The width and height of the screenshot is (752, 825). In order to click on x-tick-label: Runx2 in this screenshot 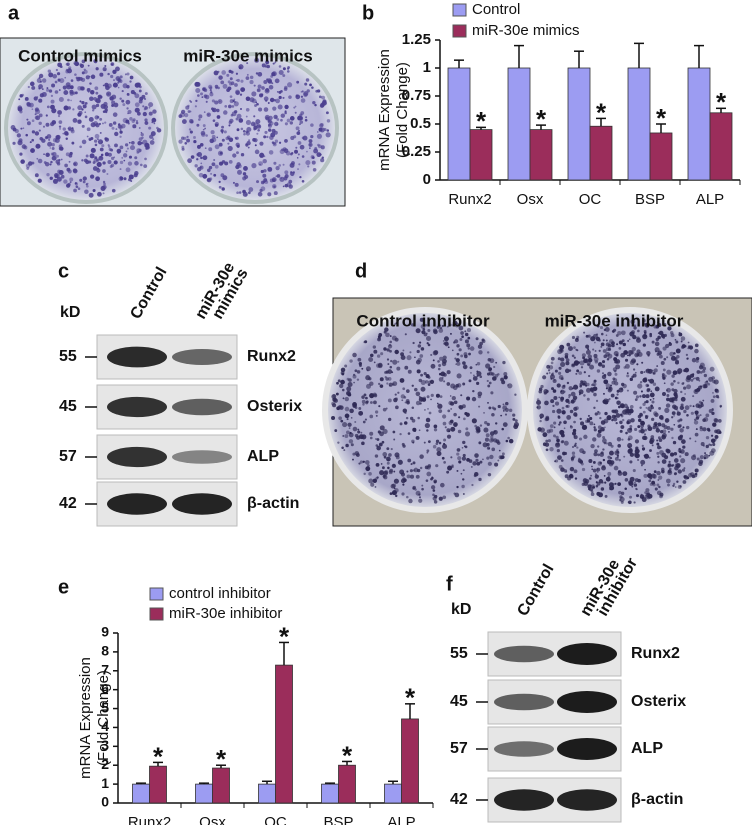, I will do `click(469, 199)`.